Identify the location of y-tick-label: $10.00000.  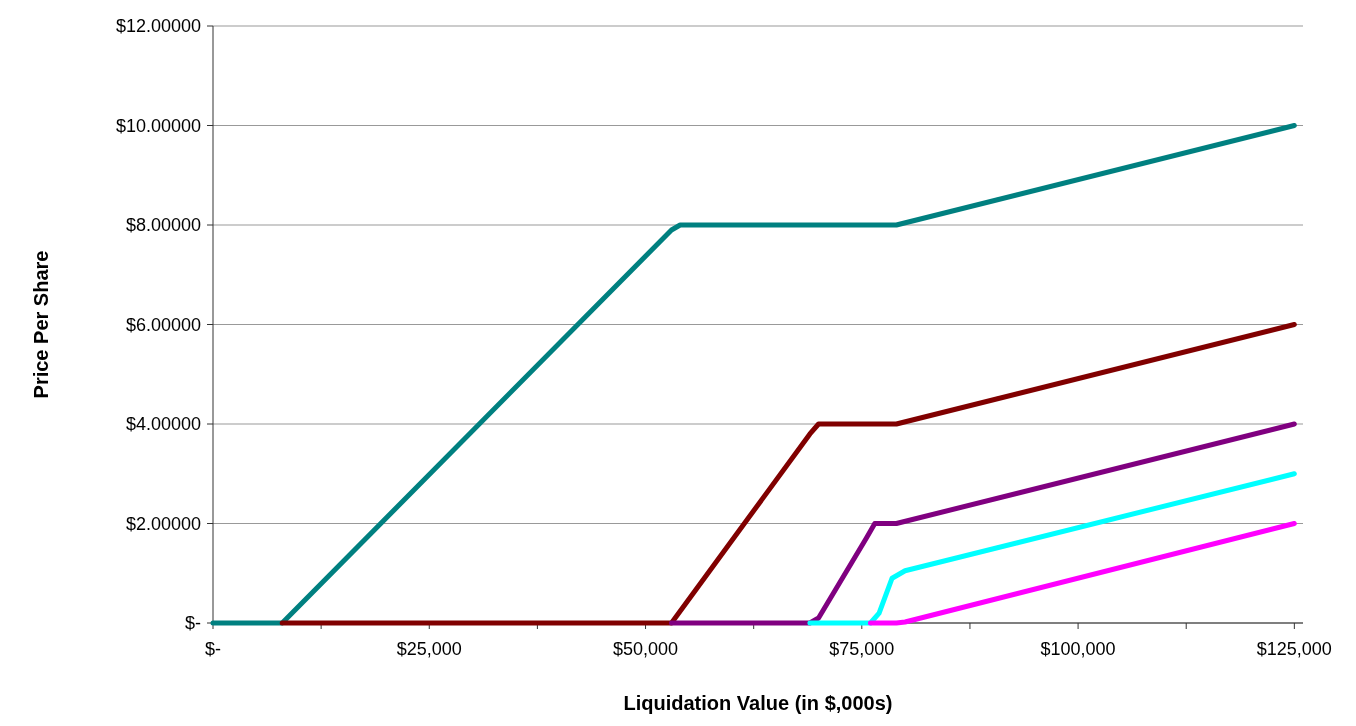
(158, 125).